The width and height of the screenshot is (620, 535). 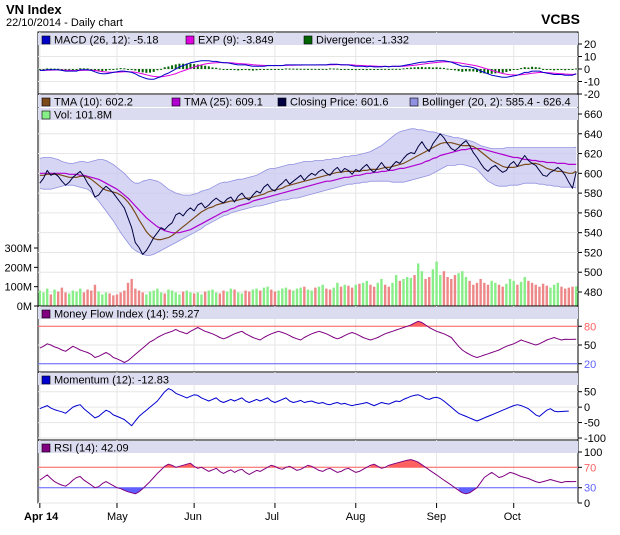 I want to click on x-axis-label: Aug, so click(x=356, y=517).